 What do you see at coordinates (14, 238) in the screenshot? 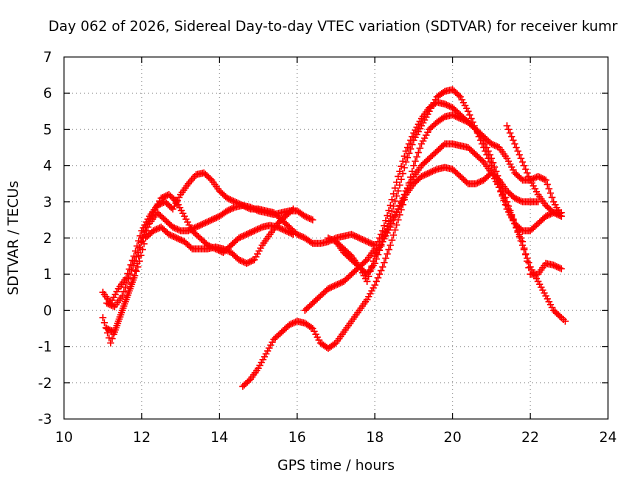
I see `y-axis-label: SDTVAR / TECUs` at bounding box center [14, 238].